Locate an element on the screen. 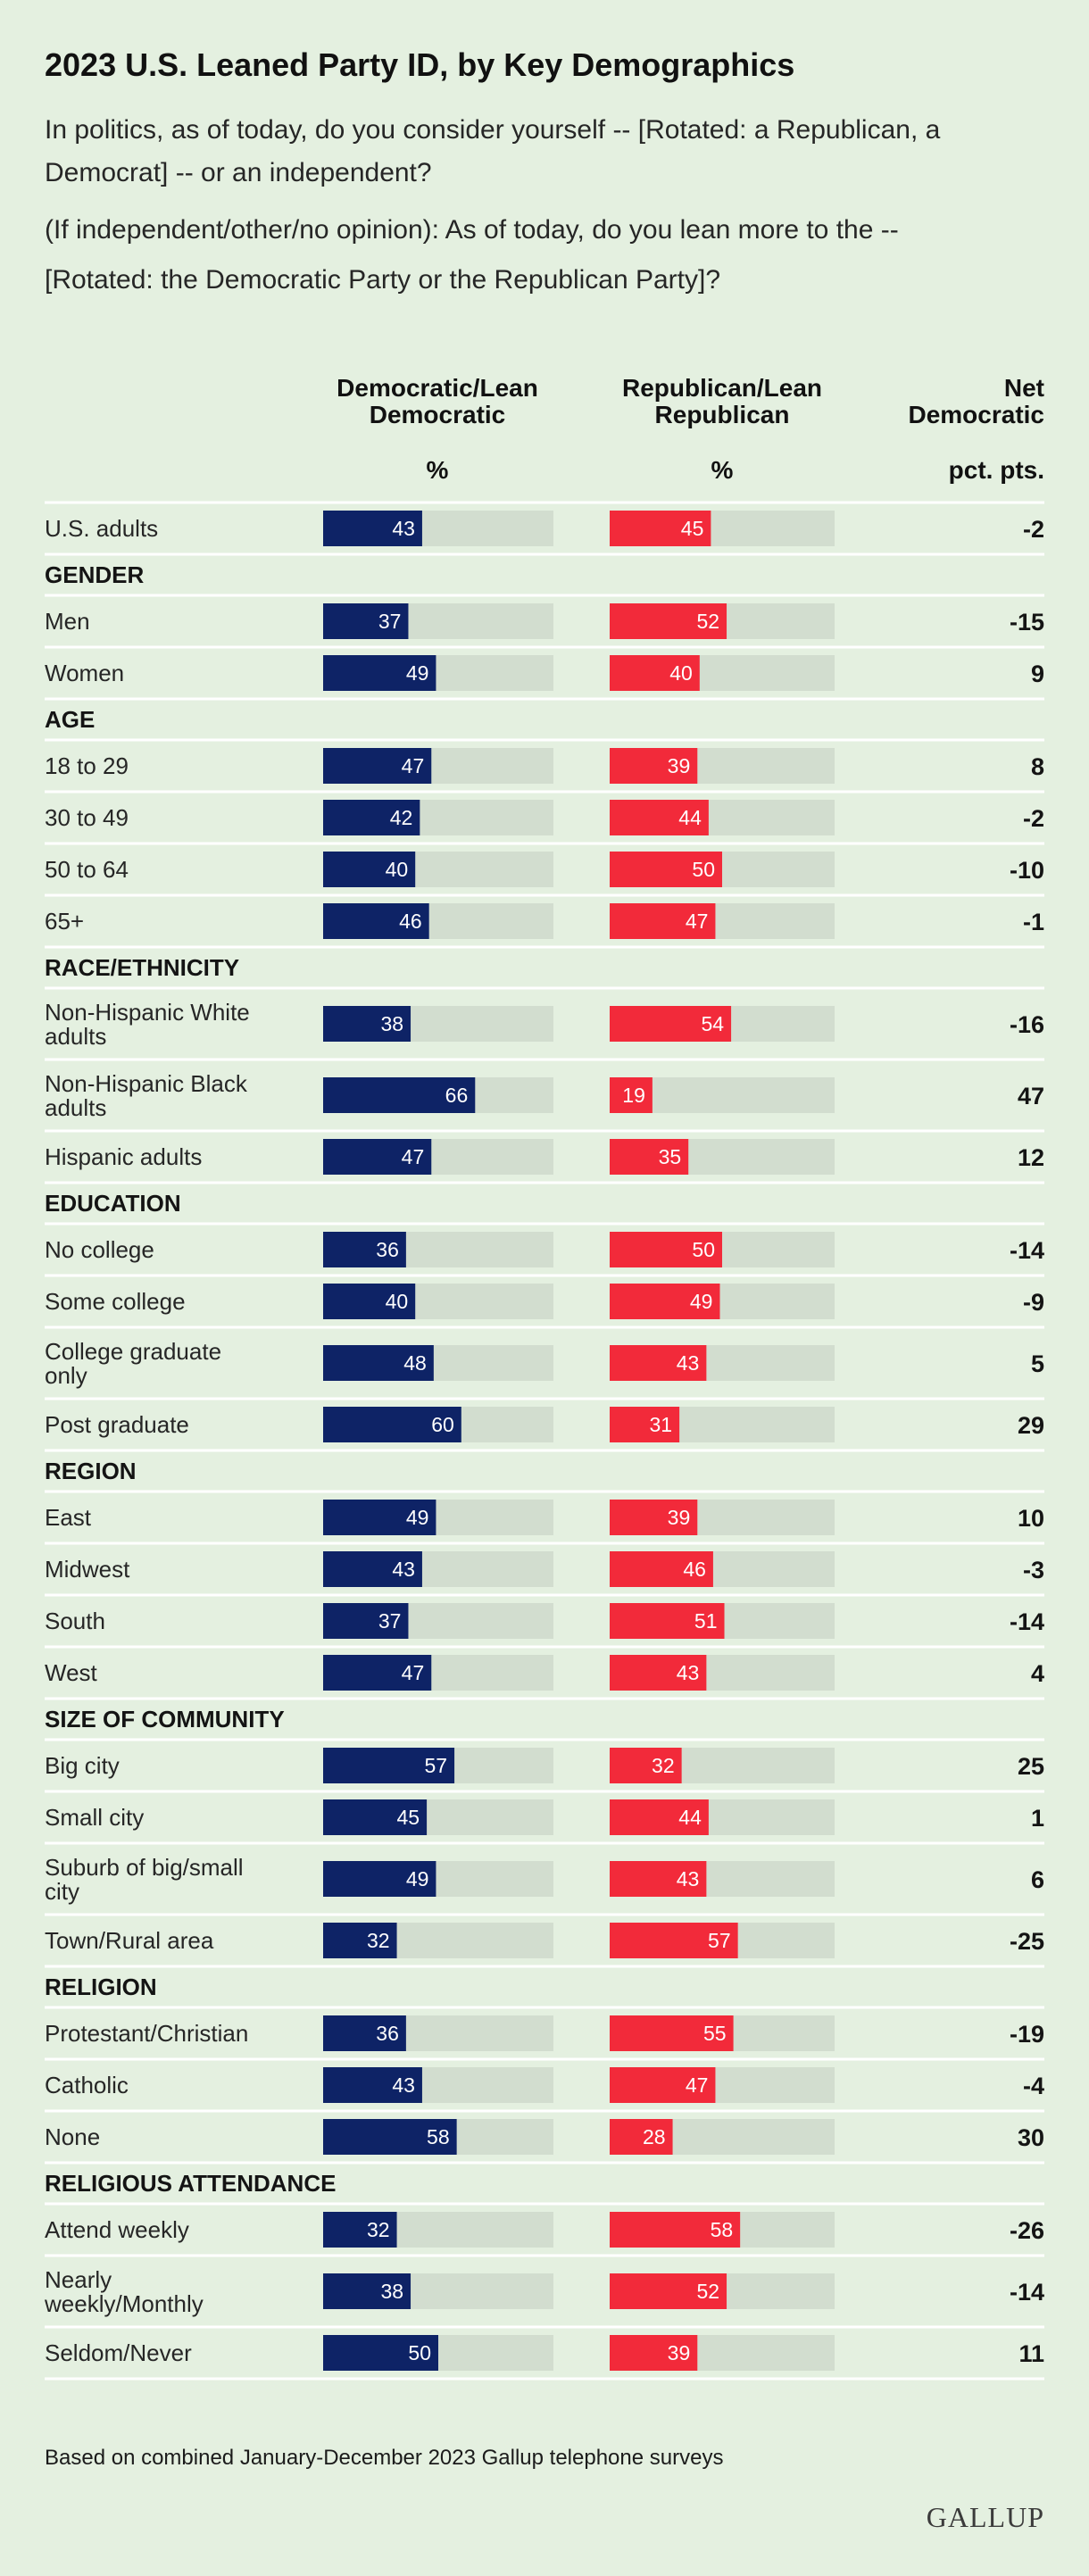 The height and width of the screenshot is (2576, 1089). net-value-label: -16 is located at coordinates (1027, 1025).